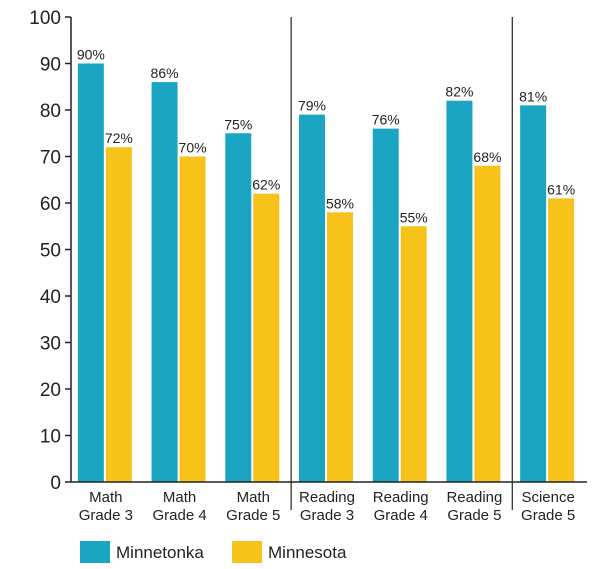 The height and width of the screenshot is (569, 611). What do you see at coordinates (50, 297) in the screenshot?
I see `y-tick-label: 40` at bounding box center [50, 297].